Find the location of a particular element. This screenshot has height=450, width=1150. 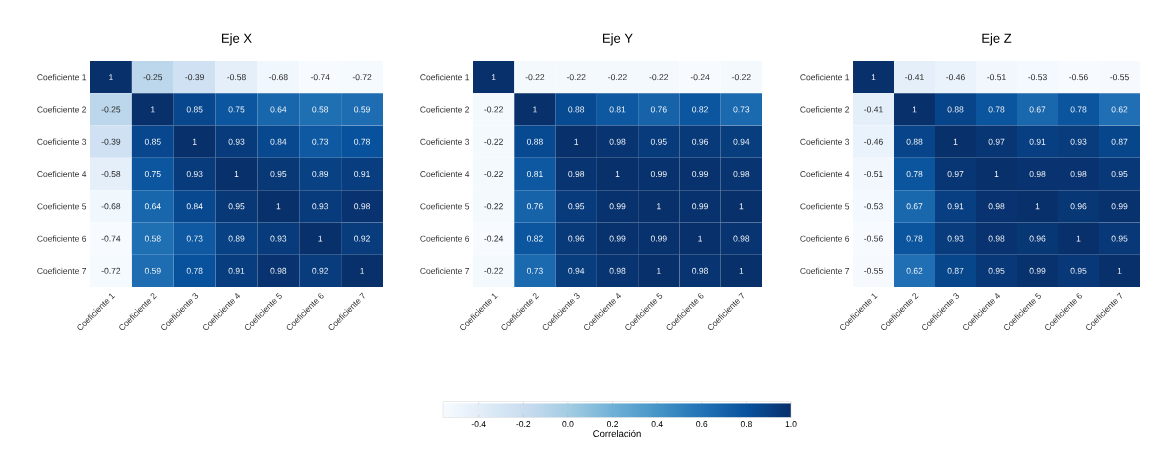

data-label: -0.24 is located at coordinates (700, 77).